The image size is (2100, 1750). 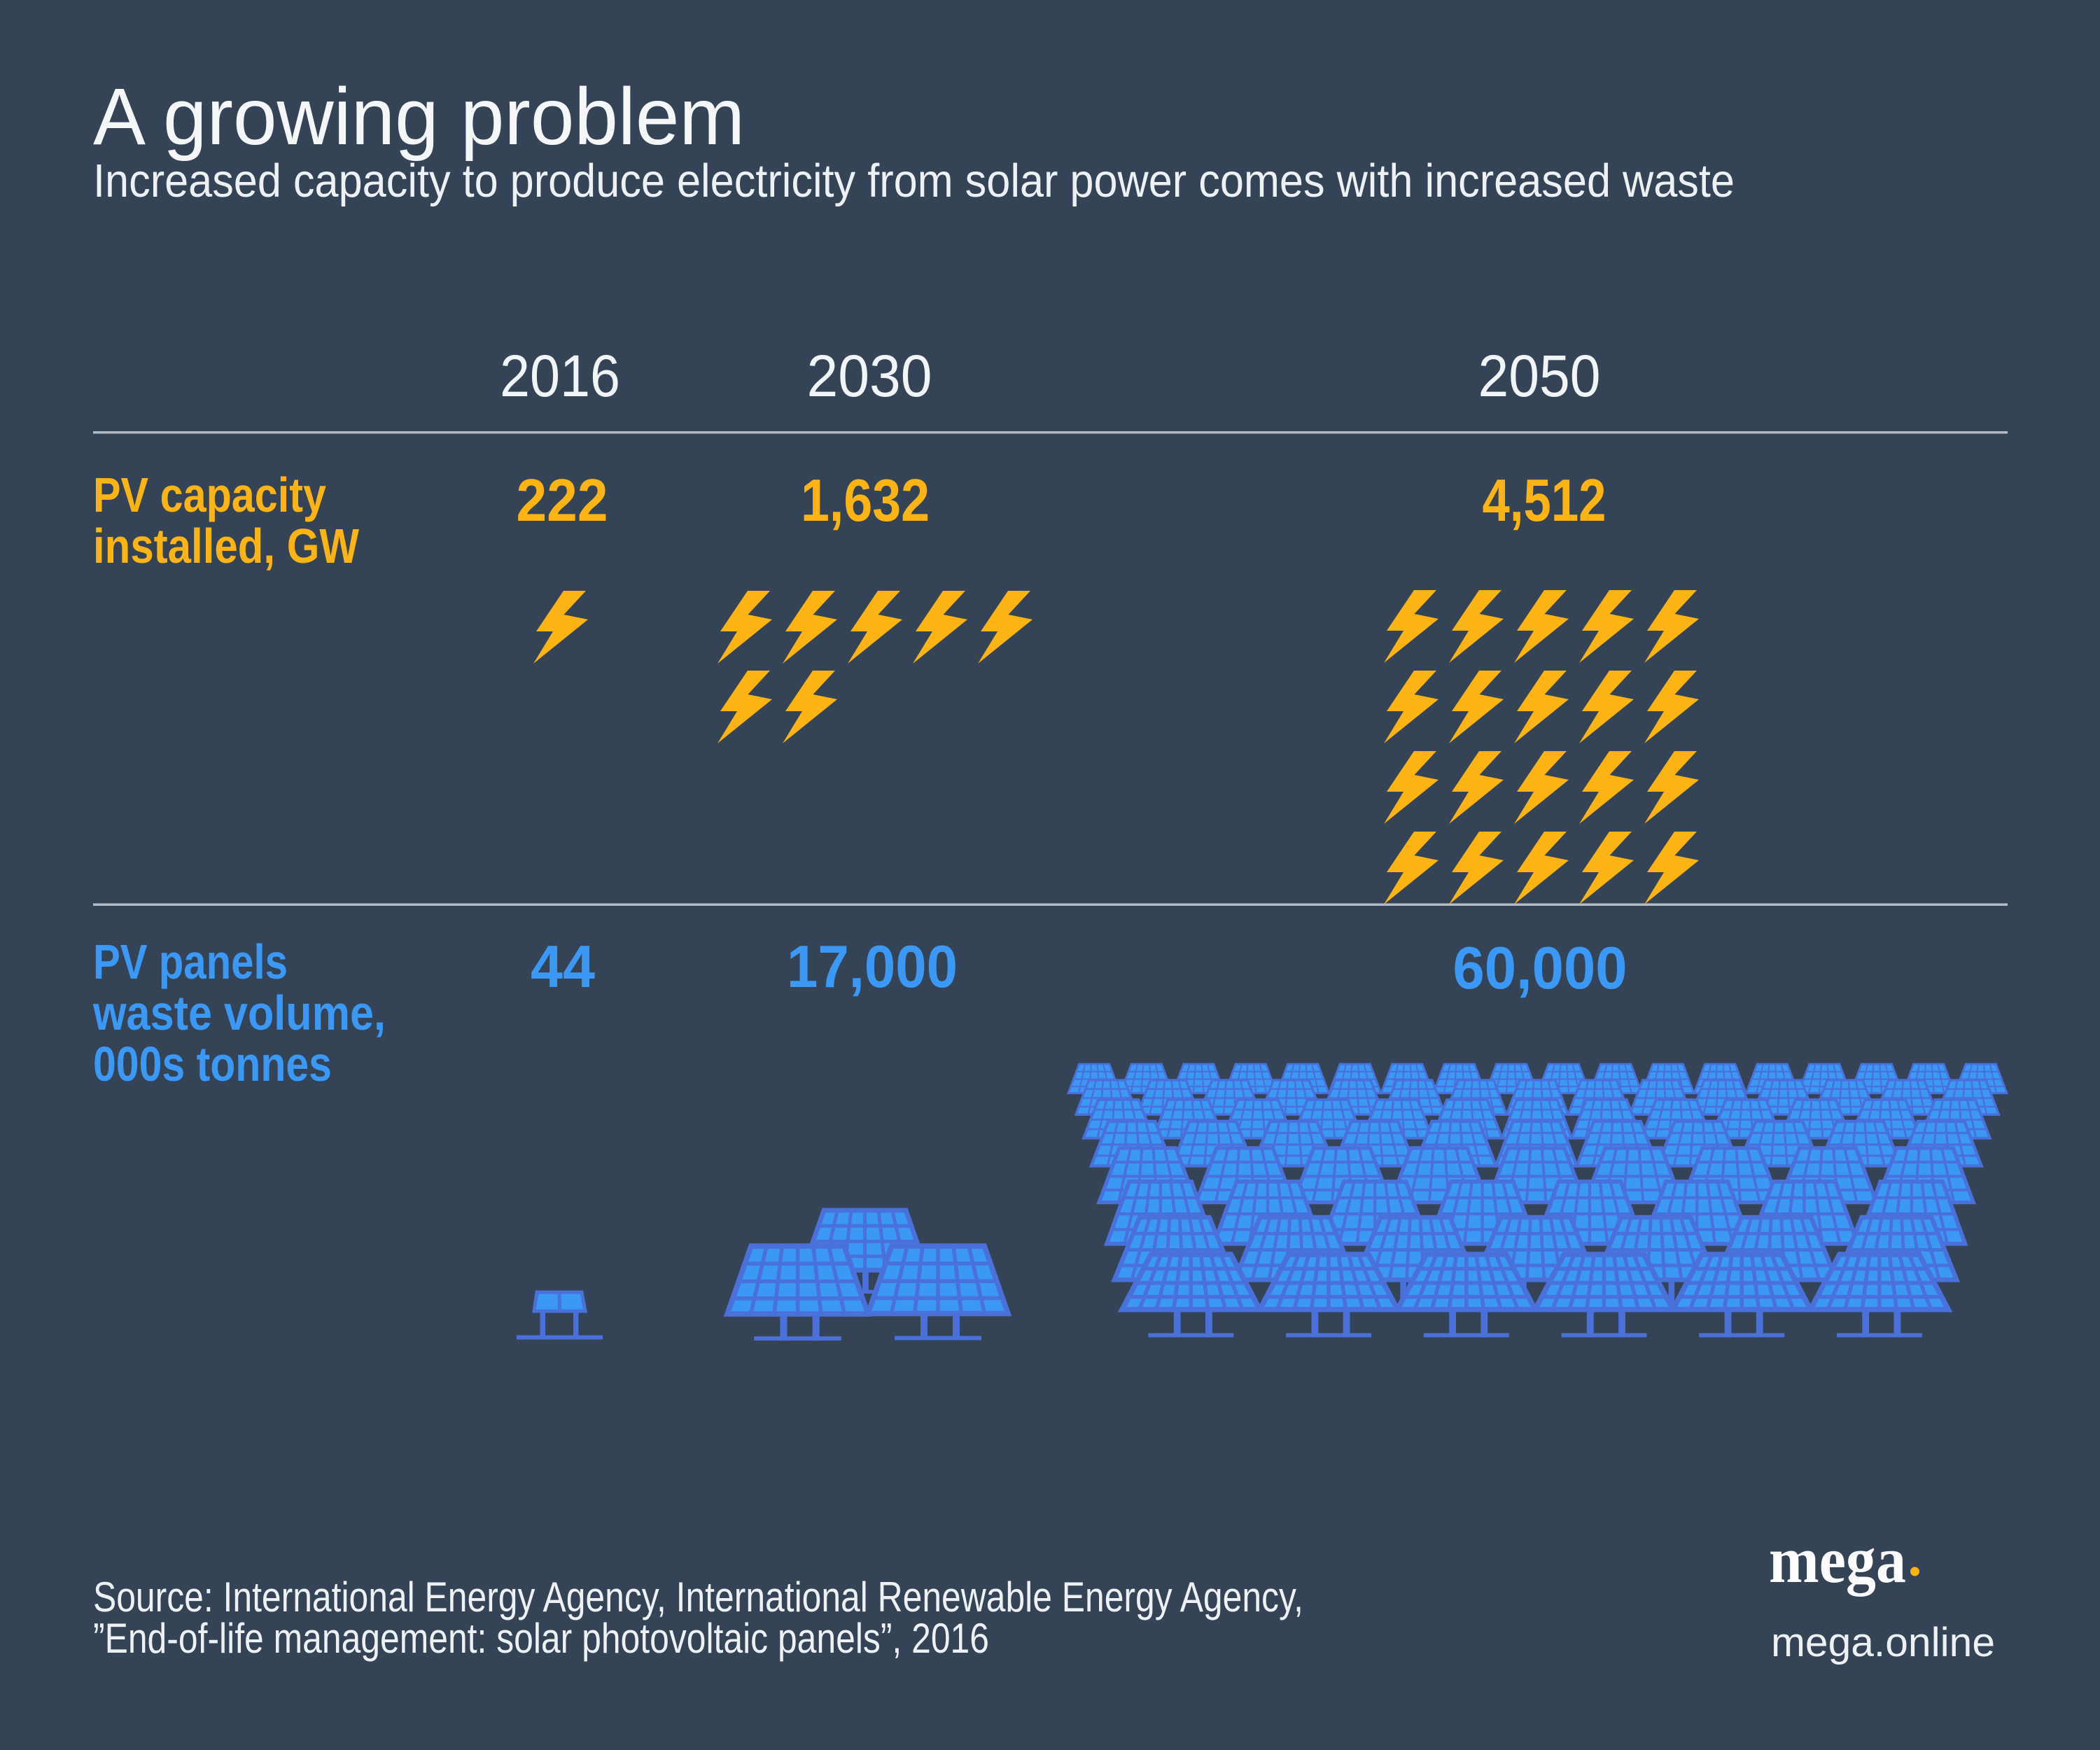 What do you see at coordinates (1544, 501) in the screenshot?
I see `svg-text: 4,512` at bounding box center [1544, 501].